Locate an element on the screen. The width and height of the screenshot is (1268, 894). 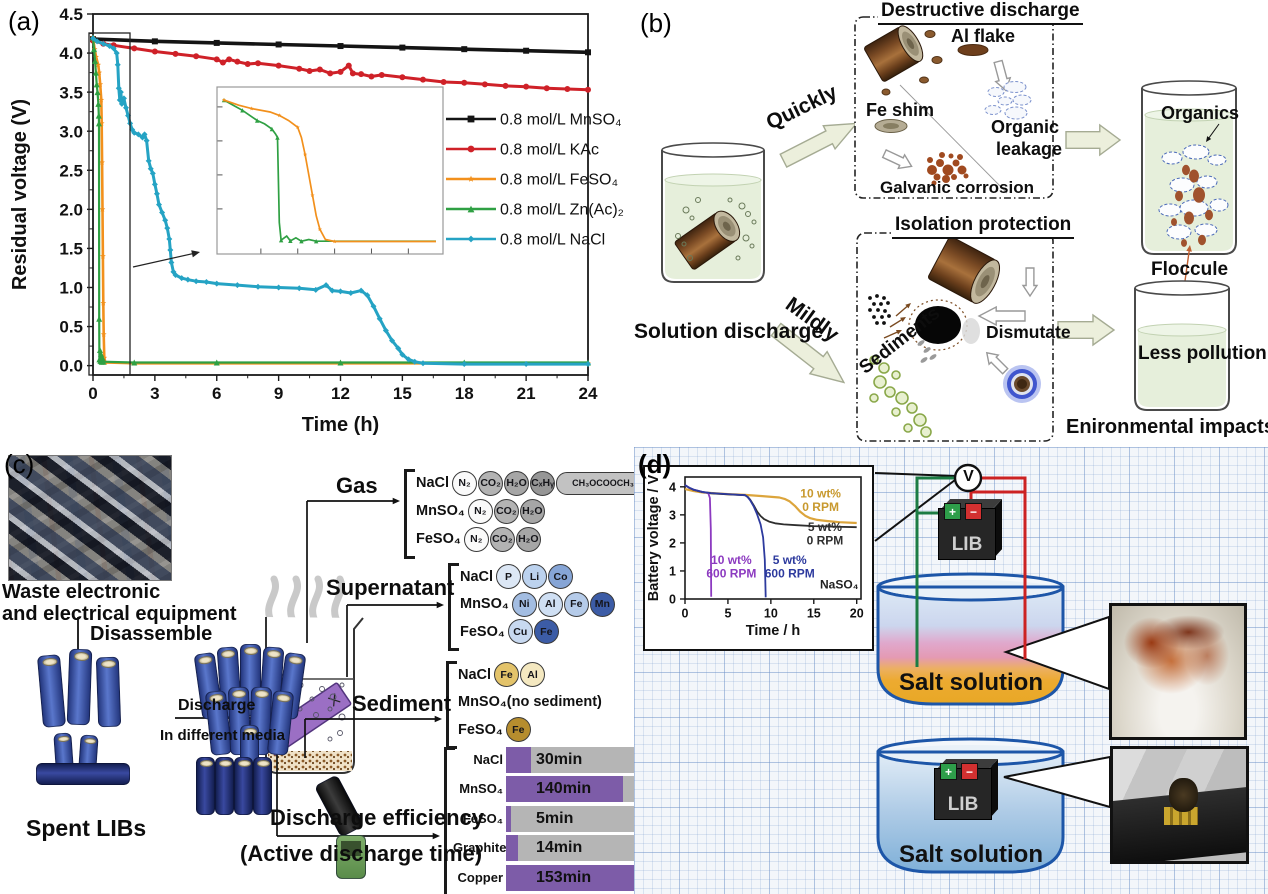
x-tick-label: 9 is located at coordinates (278, 393).